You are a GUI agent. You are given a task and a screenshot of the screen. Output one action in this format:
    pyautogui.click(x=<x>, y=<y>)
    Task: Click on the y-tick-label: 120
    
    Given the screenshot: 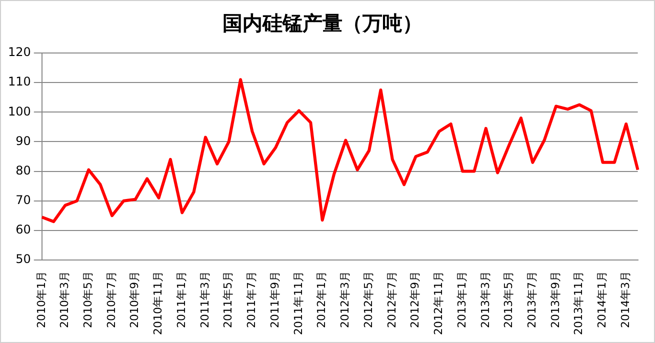 What is the action you would take?
    pyautogui.click(x=19, y=52)
    